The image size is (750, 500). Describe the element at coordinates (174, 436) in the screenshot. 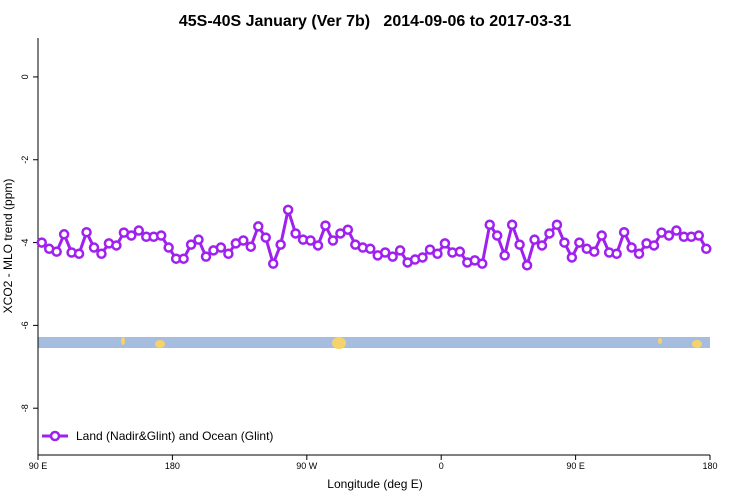

I see `legend-label: Land (Nadir&Glint) and Ocean (Glint)` at that location.